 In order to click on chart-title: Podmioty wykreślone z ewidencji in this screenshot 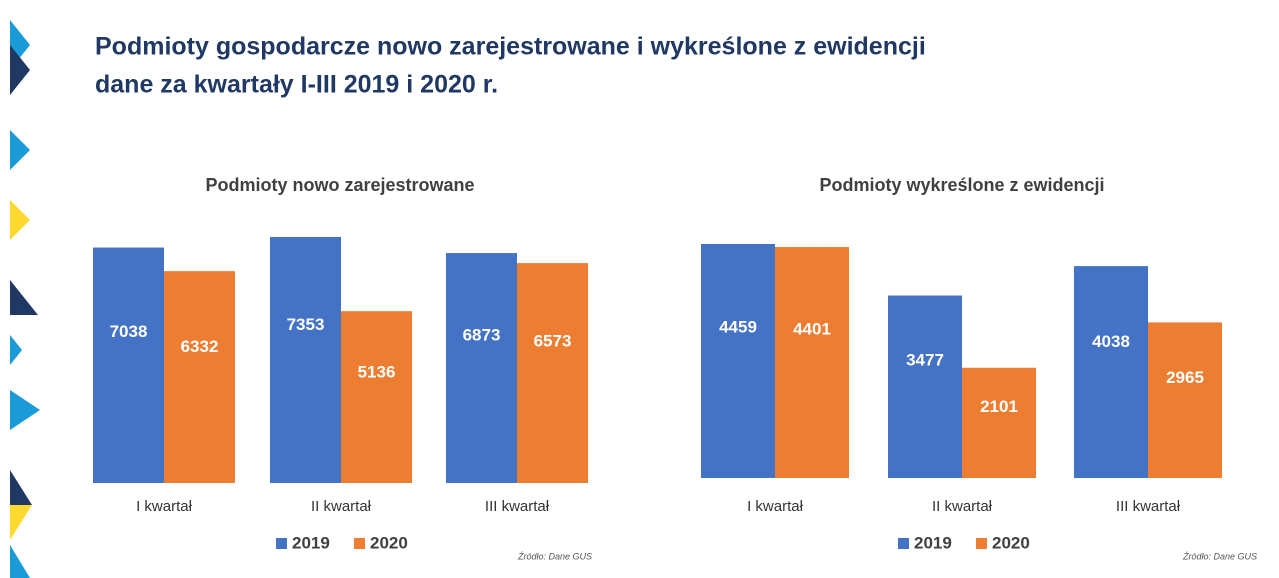, I will do `click(961, 185)`.